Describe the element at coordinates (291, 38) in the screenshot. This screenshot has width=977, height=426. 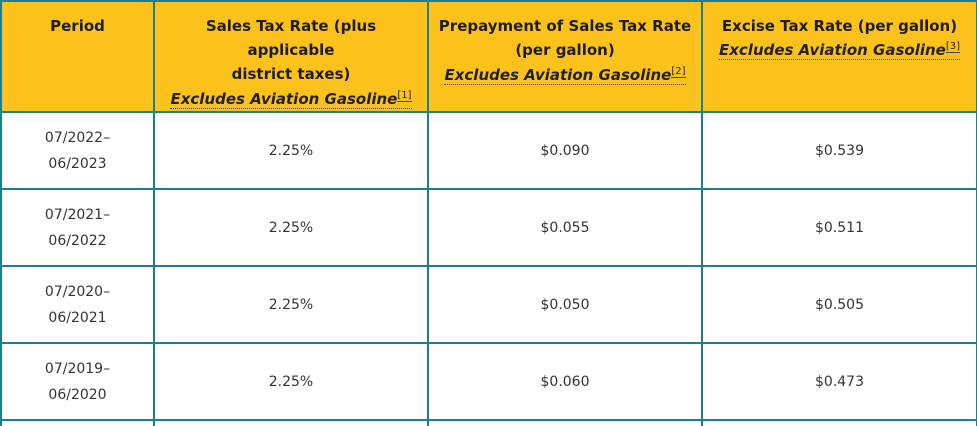
I see `header-sales-tax-line1: Sales Tax Rate (plus applicable` at that location.